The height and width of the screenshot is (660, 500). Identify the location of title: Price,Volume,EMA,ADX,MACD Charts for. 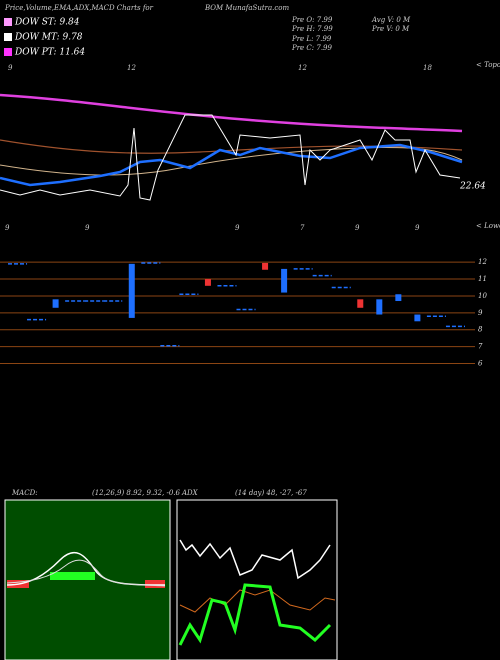
(79, 8).